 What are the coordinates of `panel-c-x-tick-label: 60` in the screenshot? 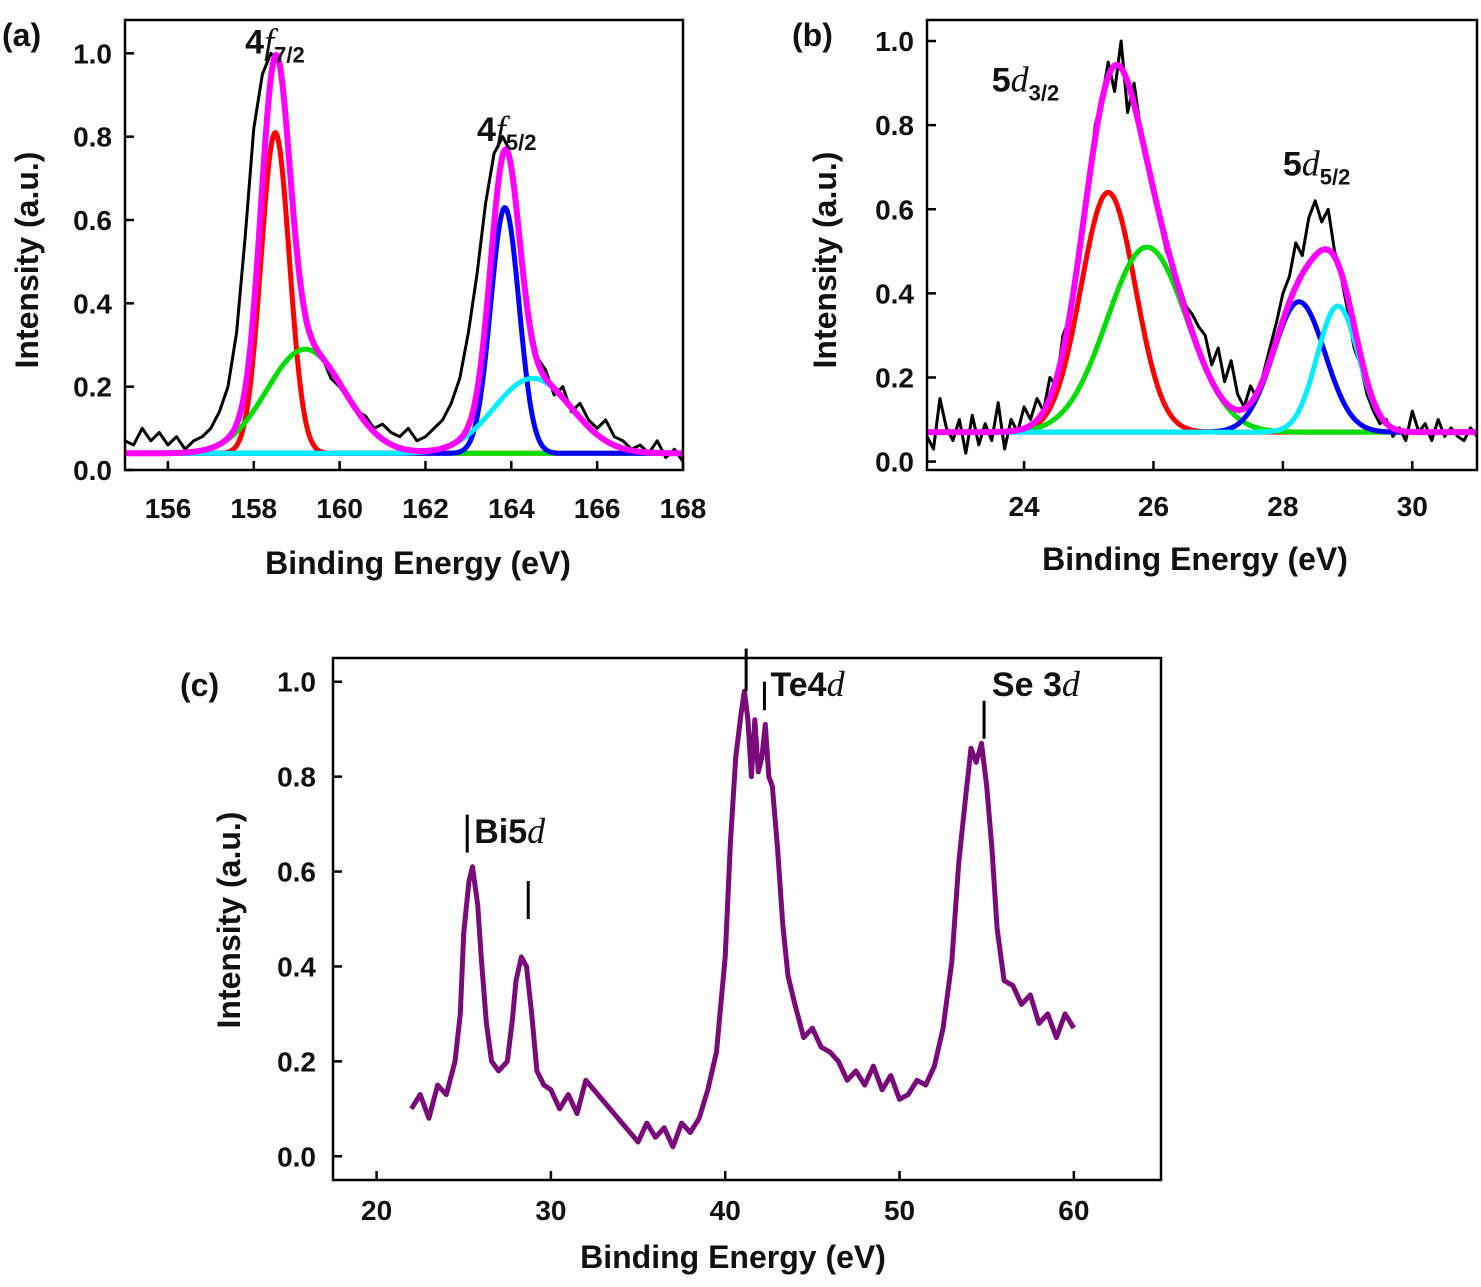 It's located at (1073, 1210).